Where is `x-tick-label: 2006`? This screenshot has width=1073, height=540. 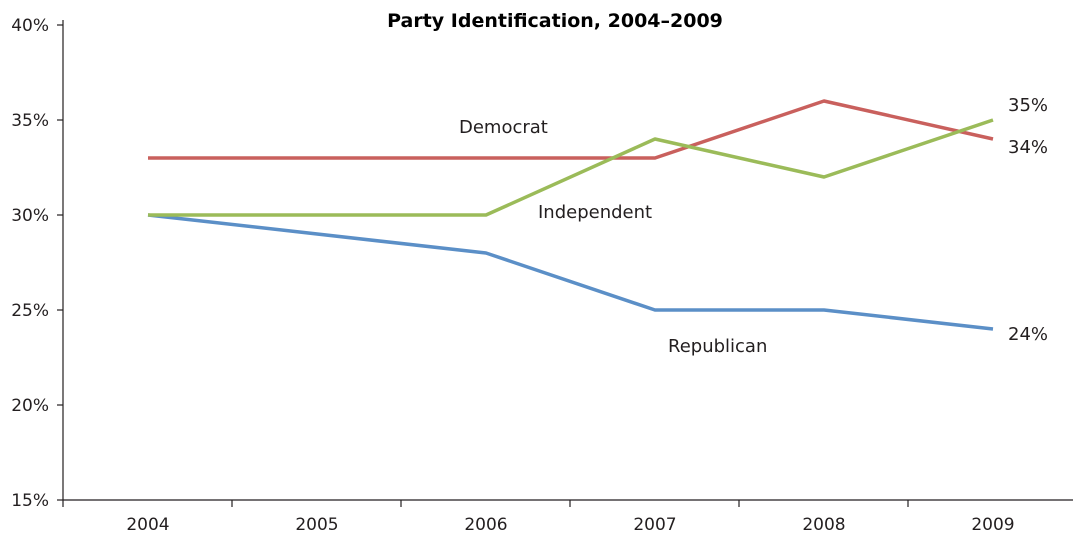 x-tick-label: 2006 is located at coordinates (485, 525).